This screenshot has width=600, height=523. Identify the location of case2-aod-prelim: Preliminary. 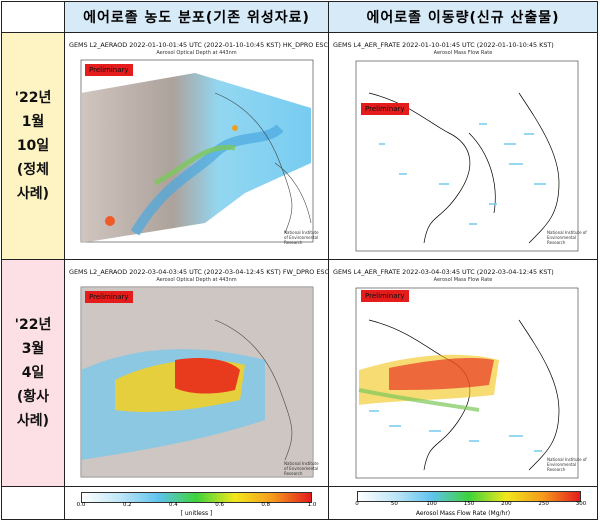
(109, 297).